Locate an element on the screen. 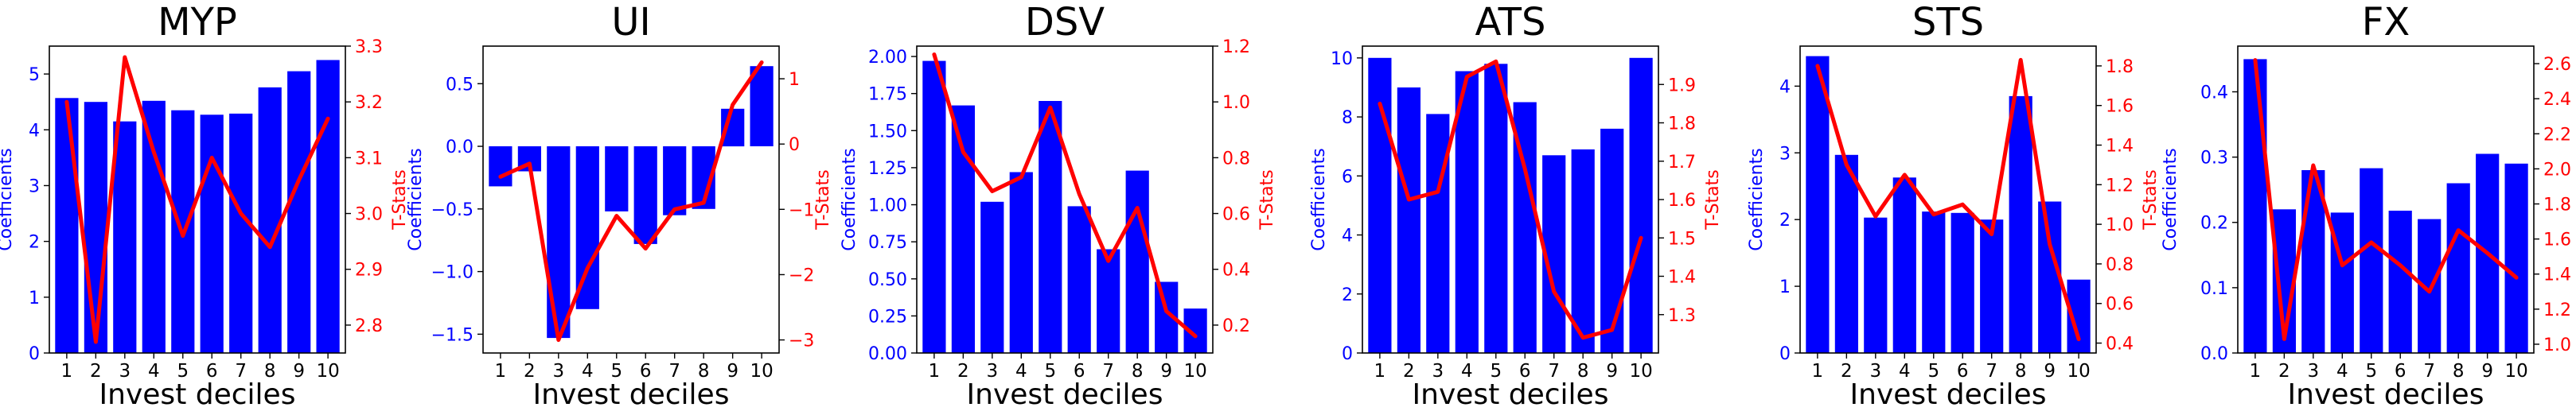 Image resolution: width=2576 pixels, height=415 pixels. y2-tick-label: 0.8 is located at coordinates (1236, 159).